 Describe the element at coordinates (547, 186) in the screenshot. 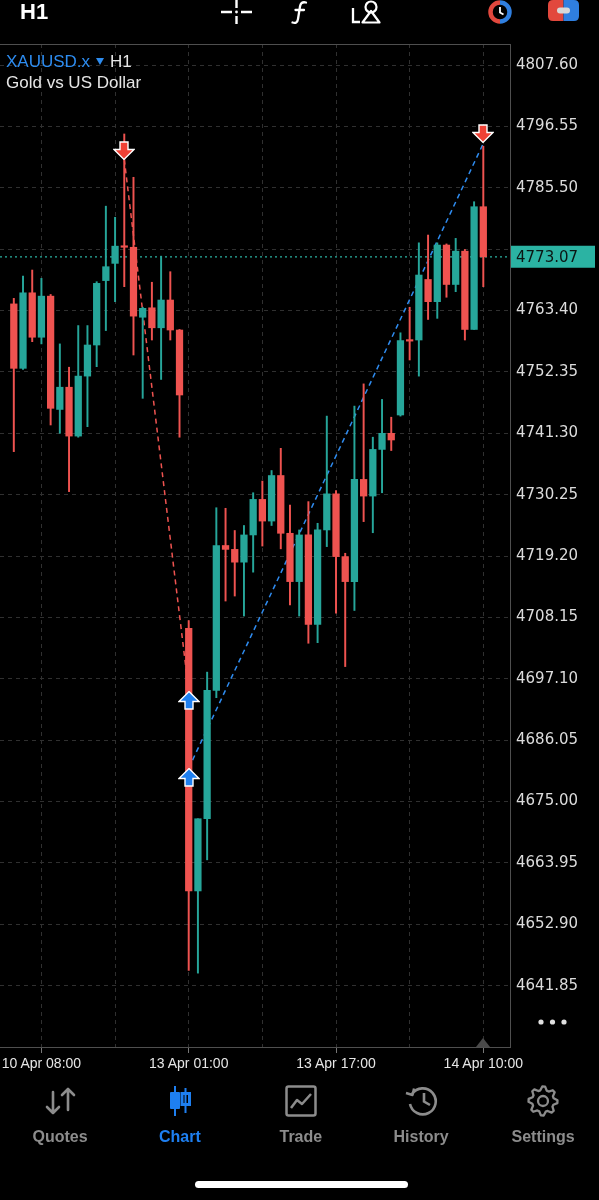

I see `y-tick-label: 4785.50` at that location.